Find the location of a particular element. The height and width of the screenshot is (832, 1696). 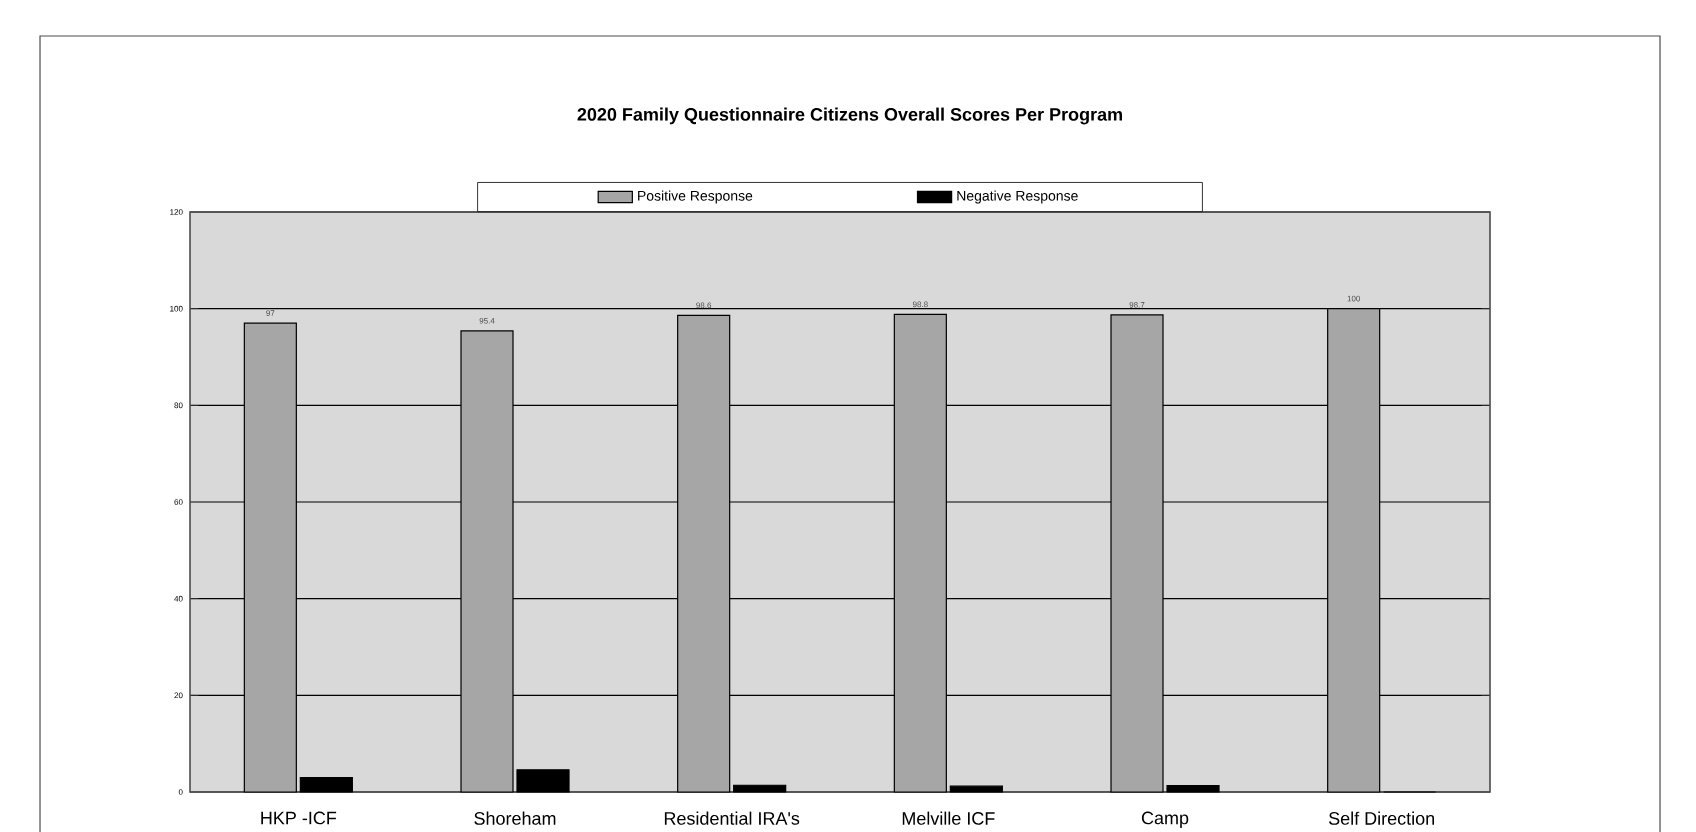

x-tick-label: HKP -ICF is located at coordinates (299, 818).